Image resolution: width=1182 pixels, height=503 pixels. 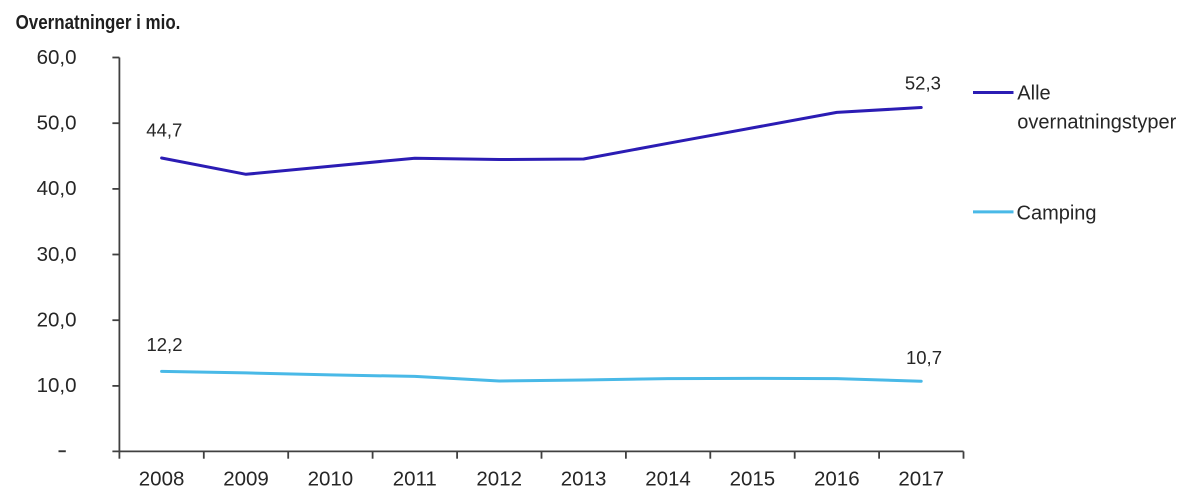 What do you see at coordinates (164, 344) in the screenshot?
I see `svg-text: 12,2` at bounding box center [164, 344].